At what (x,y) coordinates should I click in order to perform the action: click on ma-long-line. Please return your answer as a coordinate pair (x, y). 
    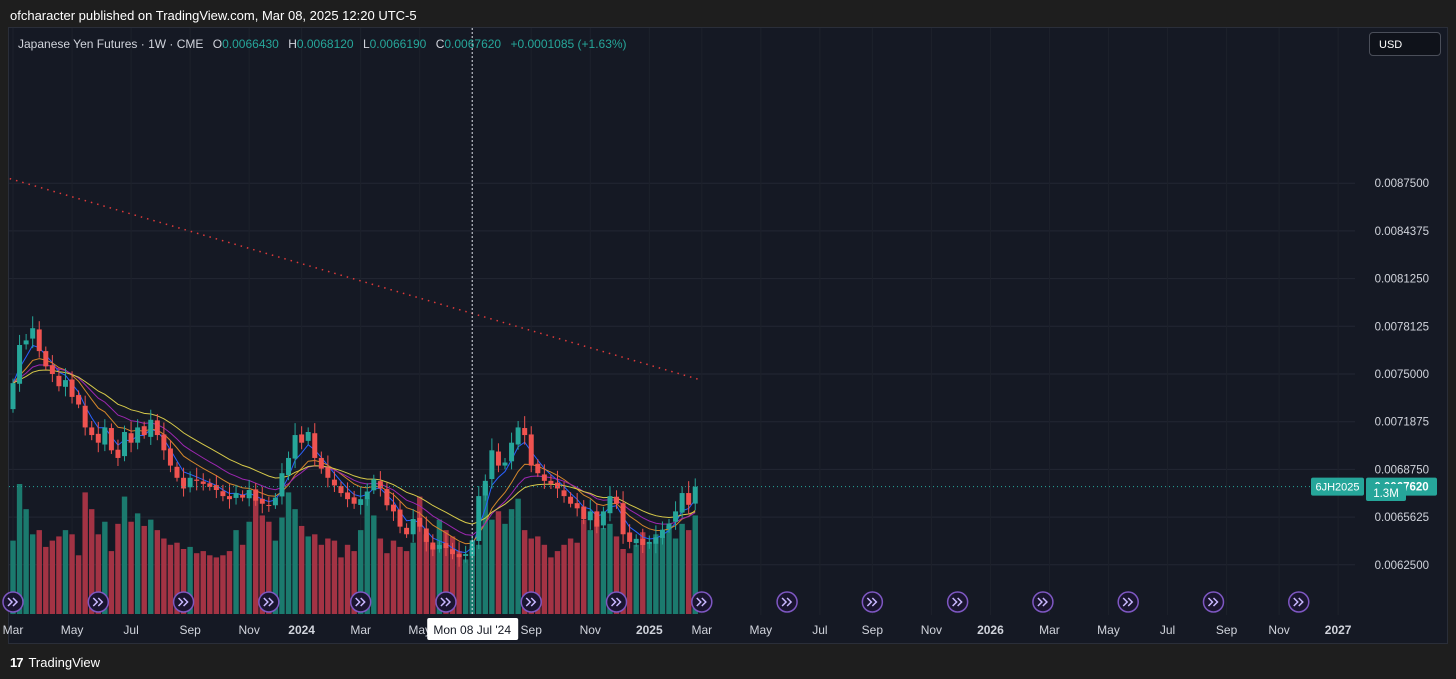
    Looking at the image, I should click on (354, 447).